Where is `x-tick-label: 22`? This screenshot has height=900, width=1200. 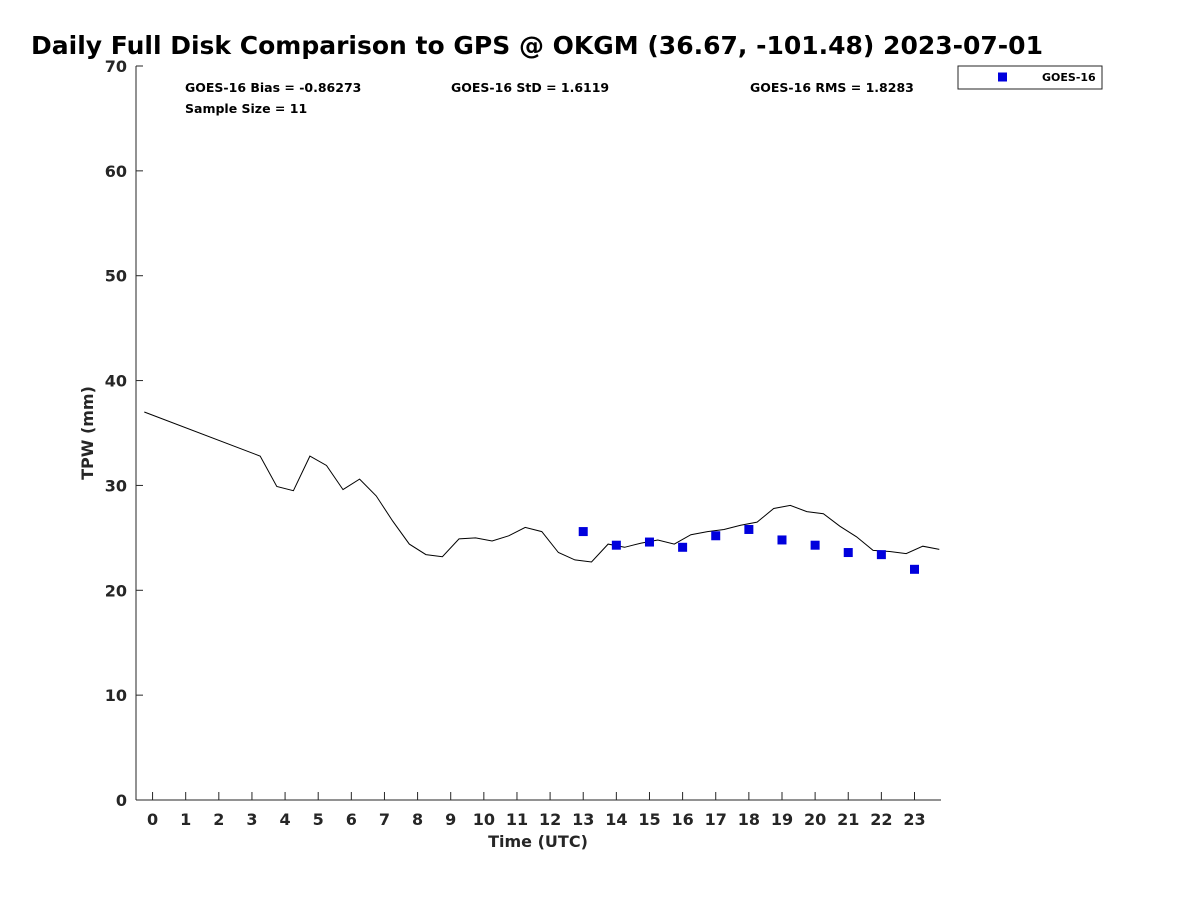
x-tick-label: 22 is located at coordinates (881, 819).